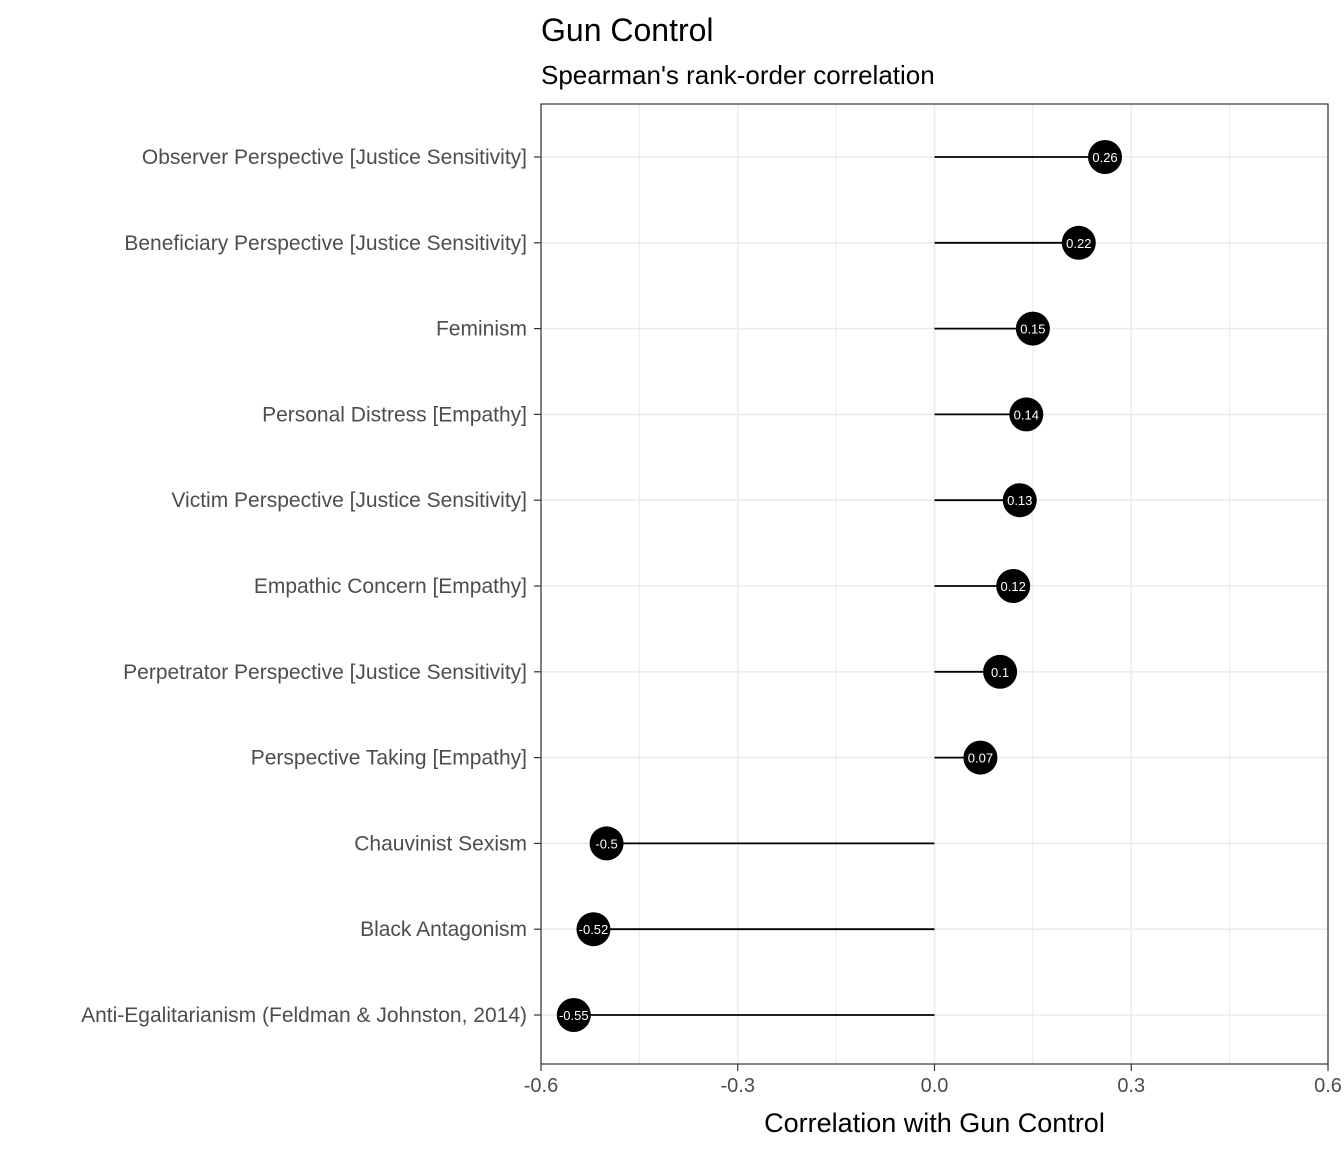 Image resolution: width=1344 pixels, height=1152 pixels. I want to click on y-category-label: Feminism, so click(481, 329).